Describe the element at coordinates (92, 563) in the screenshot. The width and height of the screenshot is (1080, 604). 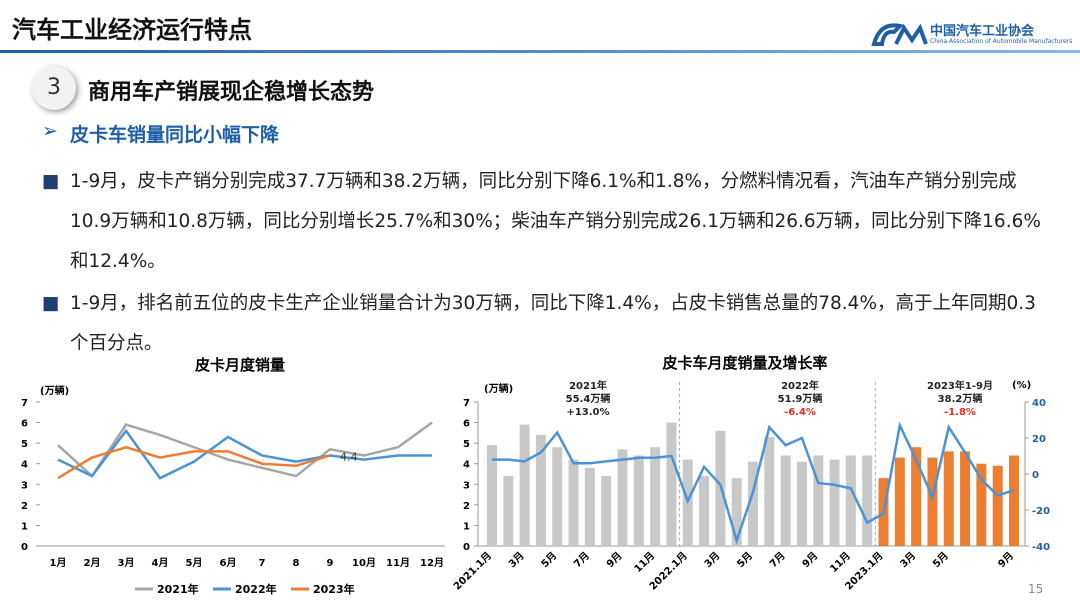
I see `x-tick-label: 2月` at that location.